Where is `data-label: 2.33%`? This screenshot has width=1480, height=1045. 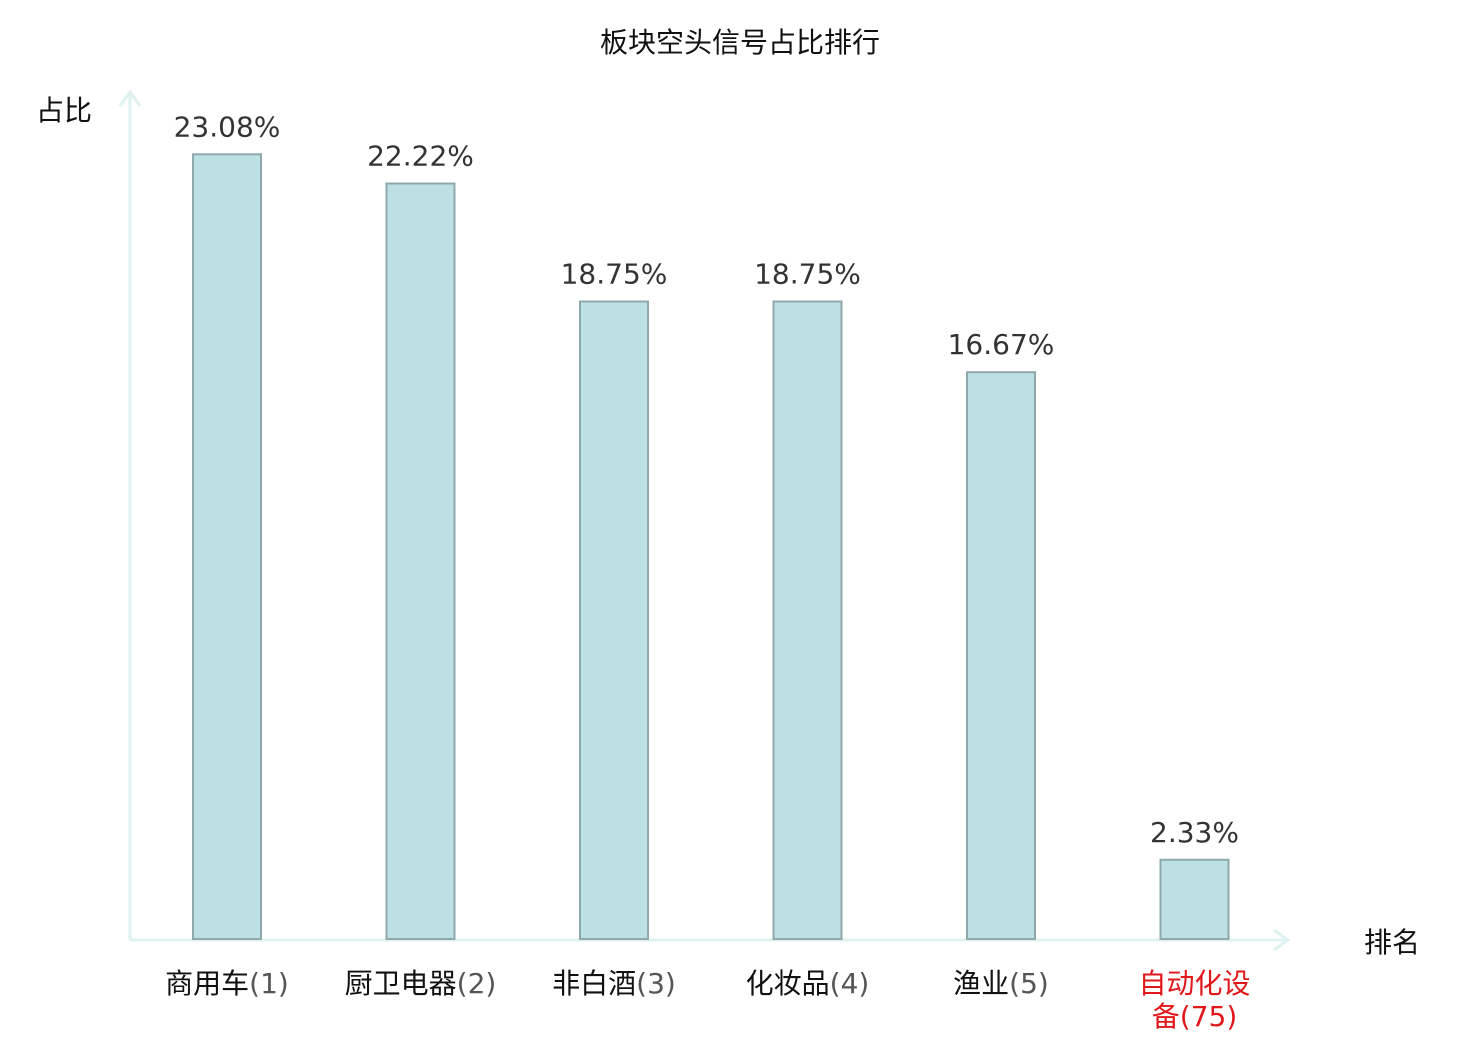 data-label: 2.33% is located at coordinates (1194, 832).